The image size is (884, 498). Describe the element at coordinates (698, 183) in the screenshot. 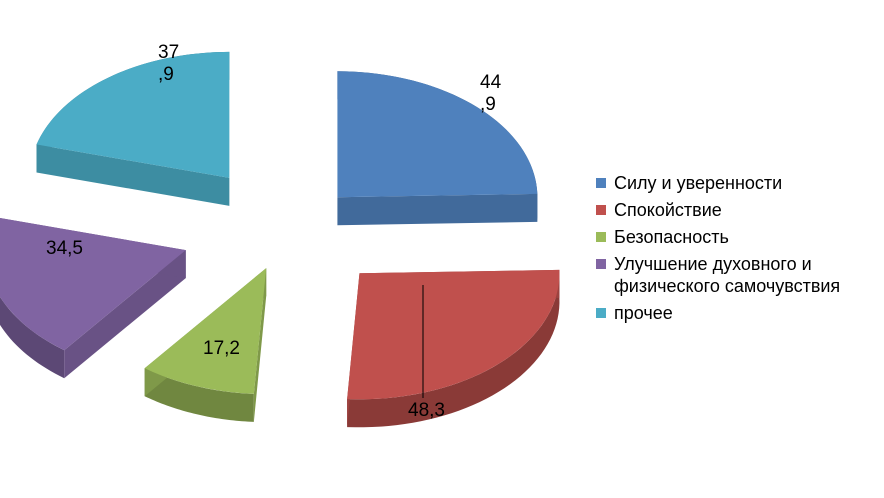

I see `legend-label: Силу и уверенности` at that location.